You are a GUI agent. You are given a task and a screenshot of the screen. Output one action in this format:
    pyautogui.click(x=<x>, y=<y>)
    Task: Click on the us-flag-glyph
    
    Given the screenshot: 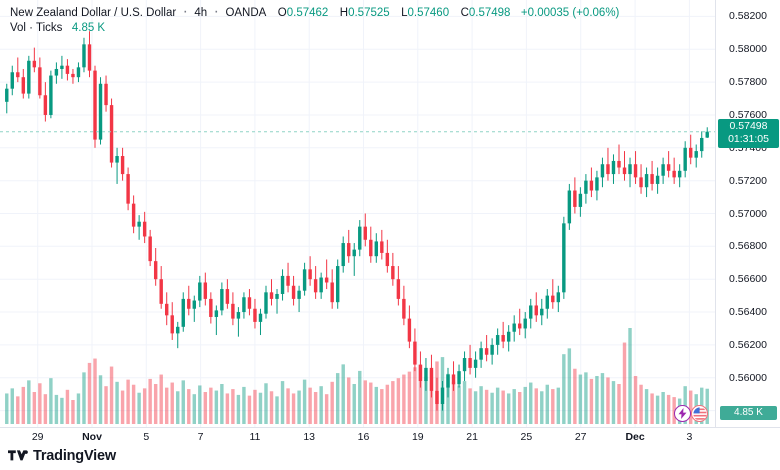 What is the action you would take?
    pyautogui.click(x=699, y=413)
    